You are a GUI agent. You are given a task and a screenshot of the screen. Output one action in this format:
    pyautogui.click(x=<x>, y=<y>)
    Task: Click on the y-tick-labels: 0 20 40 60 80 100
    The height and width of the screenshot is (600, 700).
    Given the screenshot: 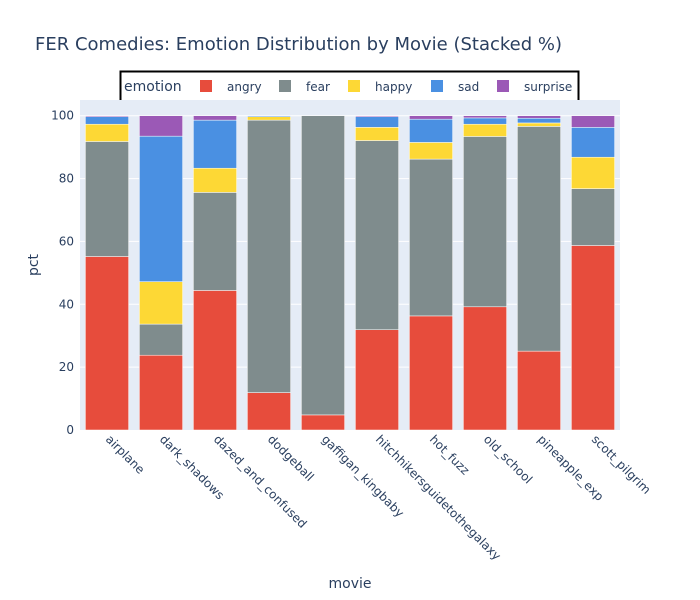 What is the action you would take?
    pyautogui.click(x=62, y=273)
    